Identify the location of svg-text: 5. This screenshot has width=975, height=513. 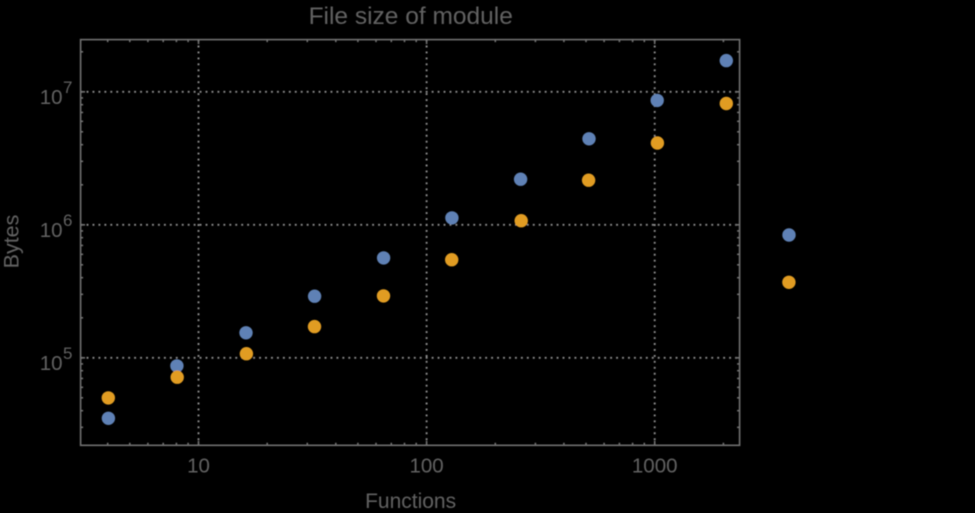
(67, 353).